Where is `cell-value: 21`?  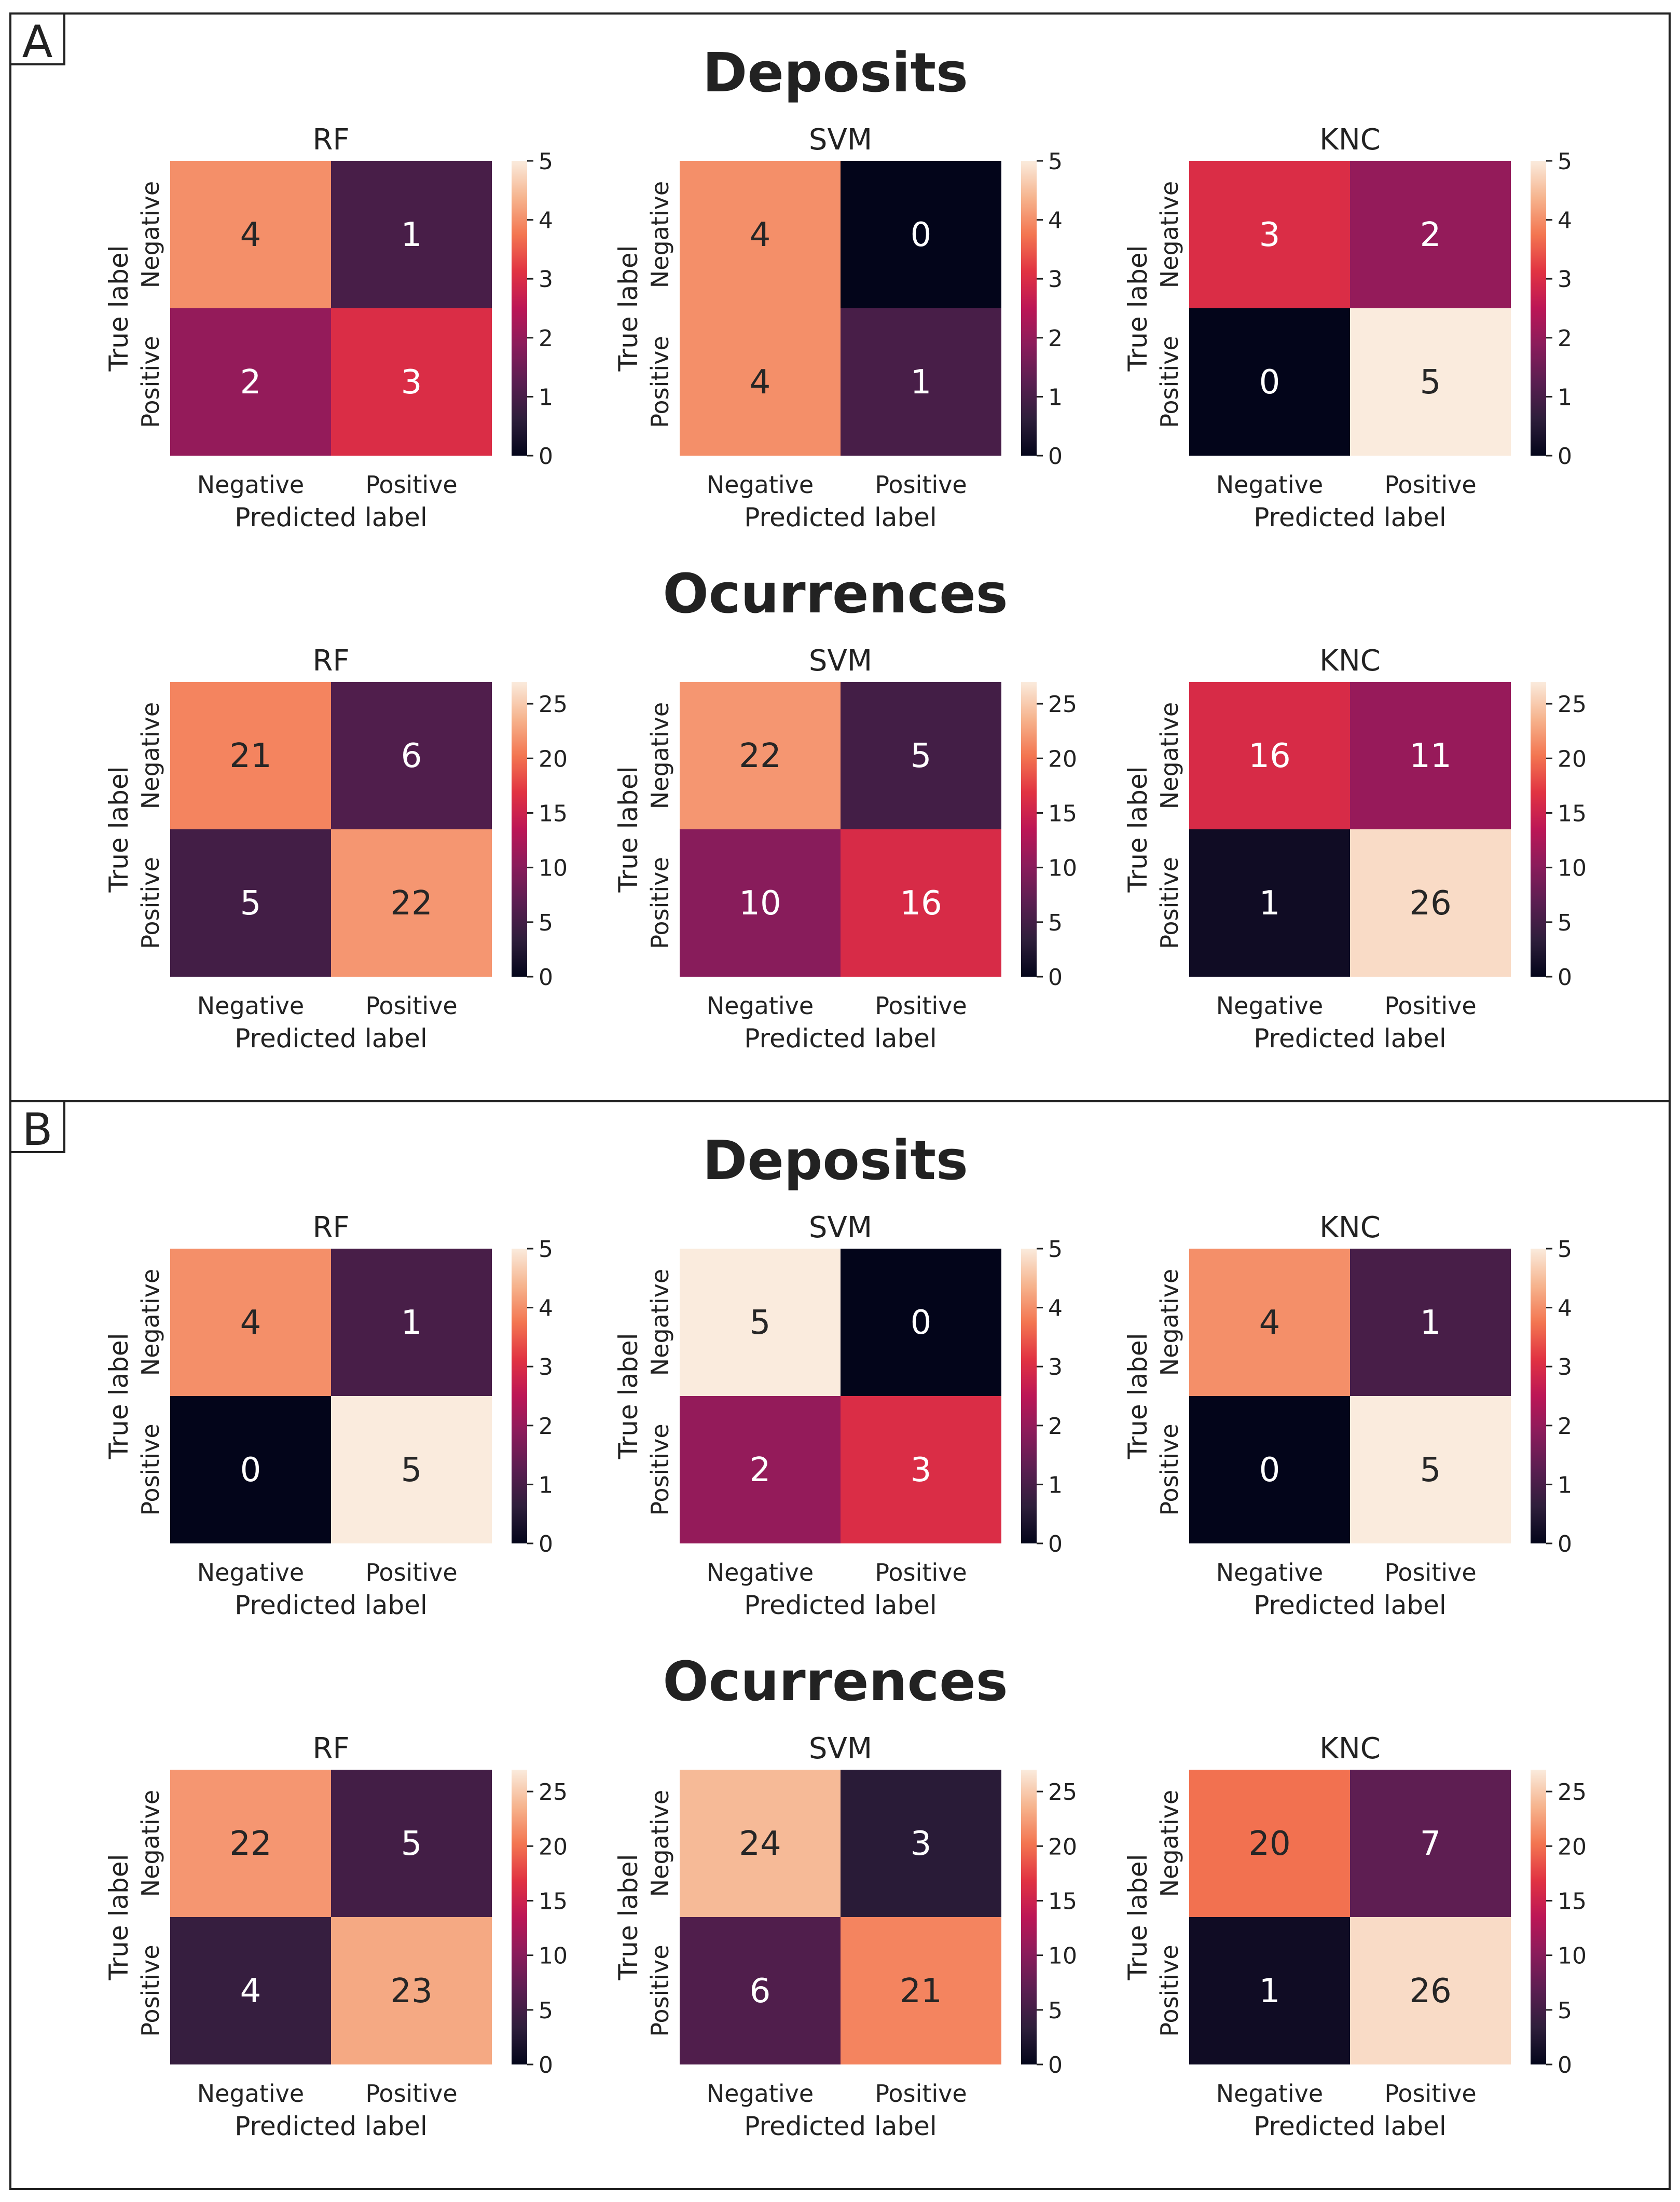
cell-value: 21 is located at coordinates (250, 756).